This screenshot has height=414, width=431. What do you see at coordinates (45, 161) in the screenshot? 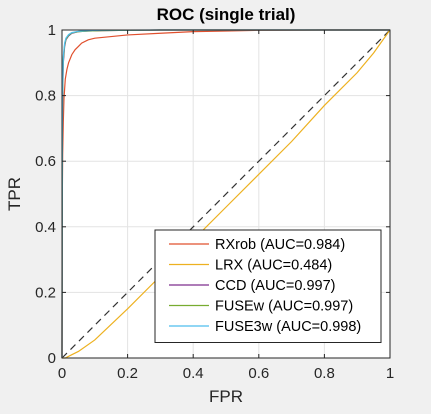
I see `y-tick-label: 0.6` at bounding box center [45, 161].